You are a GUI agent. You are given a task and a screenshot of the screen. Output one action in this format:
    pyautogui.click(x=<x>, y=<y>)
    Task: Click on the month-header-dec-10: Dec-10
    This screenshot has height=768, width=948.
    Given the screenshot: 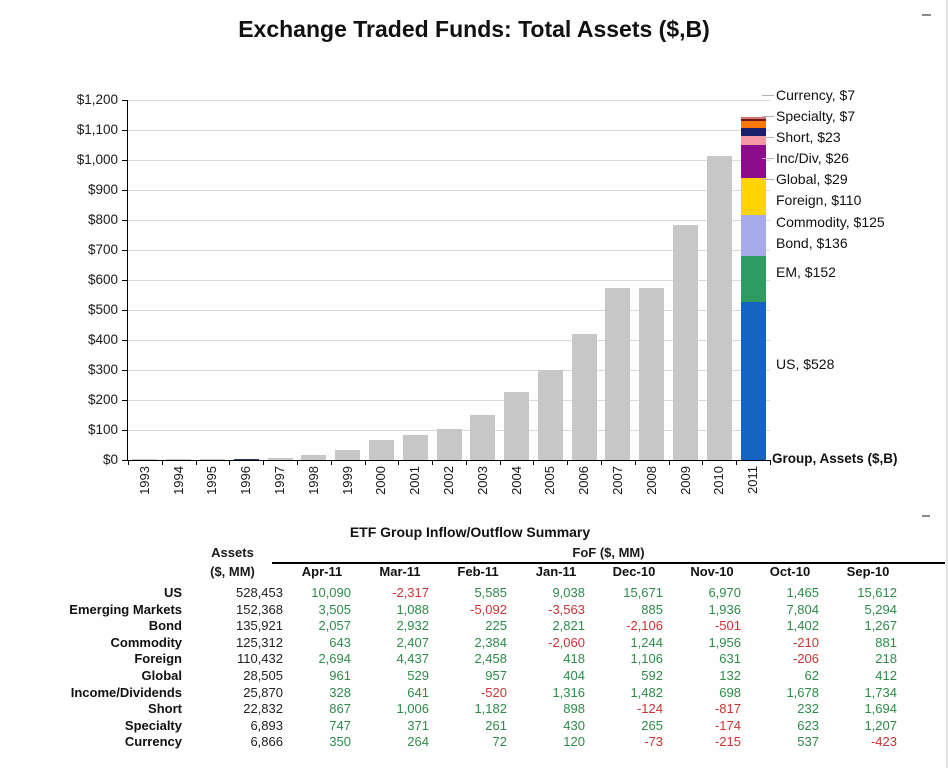 What is the action you would take?
    pyautogui.click(x=634, y=571)
    